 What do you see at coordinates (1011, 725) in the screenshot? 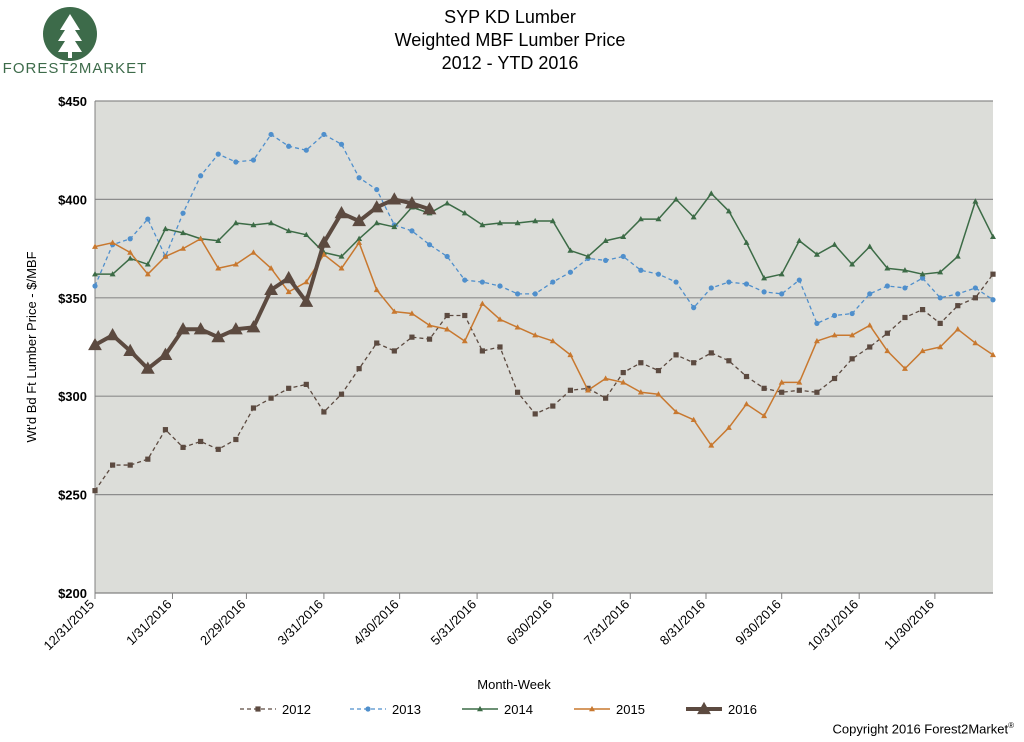
I see `registered-mark: ®` at bounding box center [1011, 725].